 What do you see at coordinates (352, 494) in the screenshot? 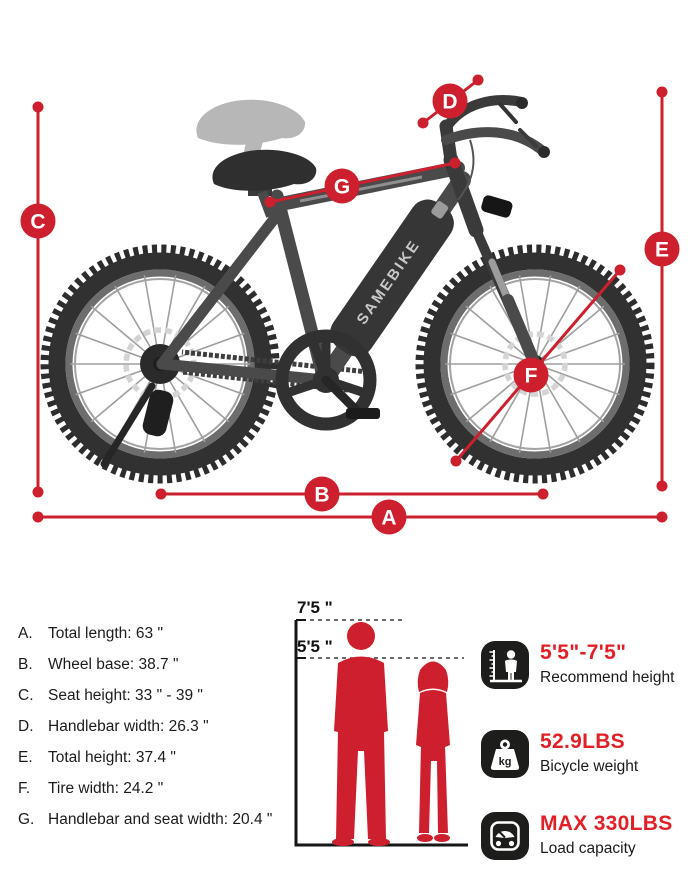
I see `measurement-B: B` at bounding box center [352, 494].